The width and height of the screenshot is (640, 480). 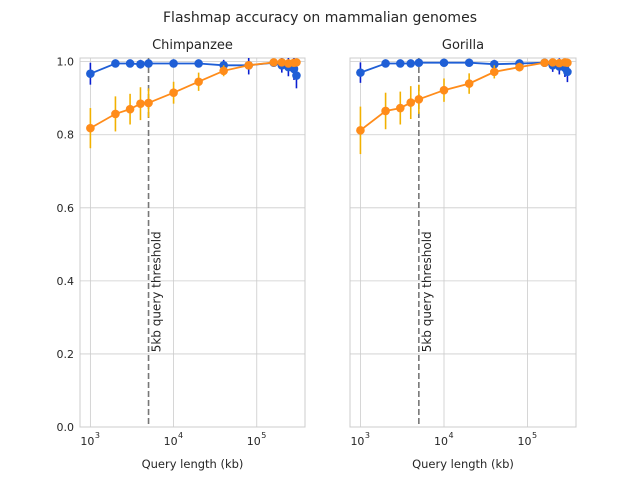 I want to click on y-tick-label: 0.4, so click(x=66, y=281).